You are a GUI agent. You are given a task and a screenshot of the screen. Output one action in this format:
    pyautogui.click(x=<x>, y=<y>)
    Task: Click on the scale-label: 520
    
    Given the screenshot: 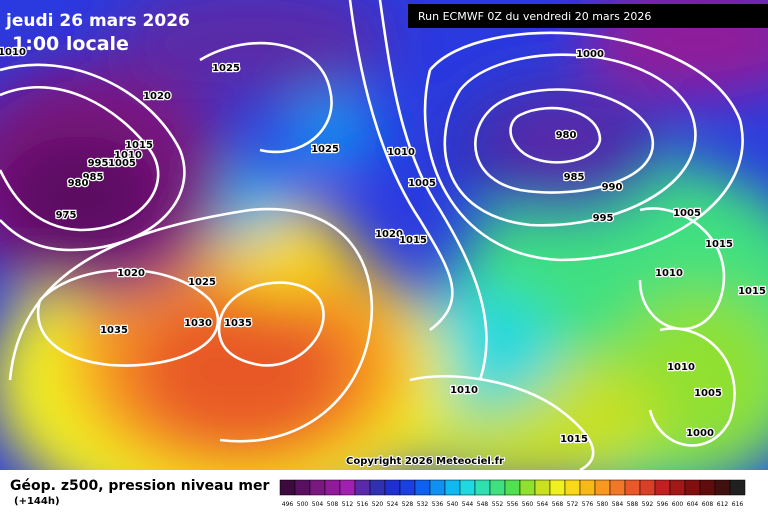 What is the action you would take?
    pyautogui.click(x=378, y=504)
    